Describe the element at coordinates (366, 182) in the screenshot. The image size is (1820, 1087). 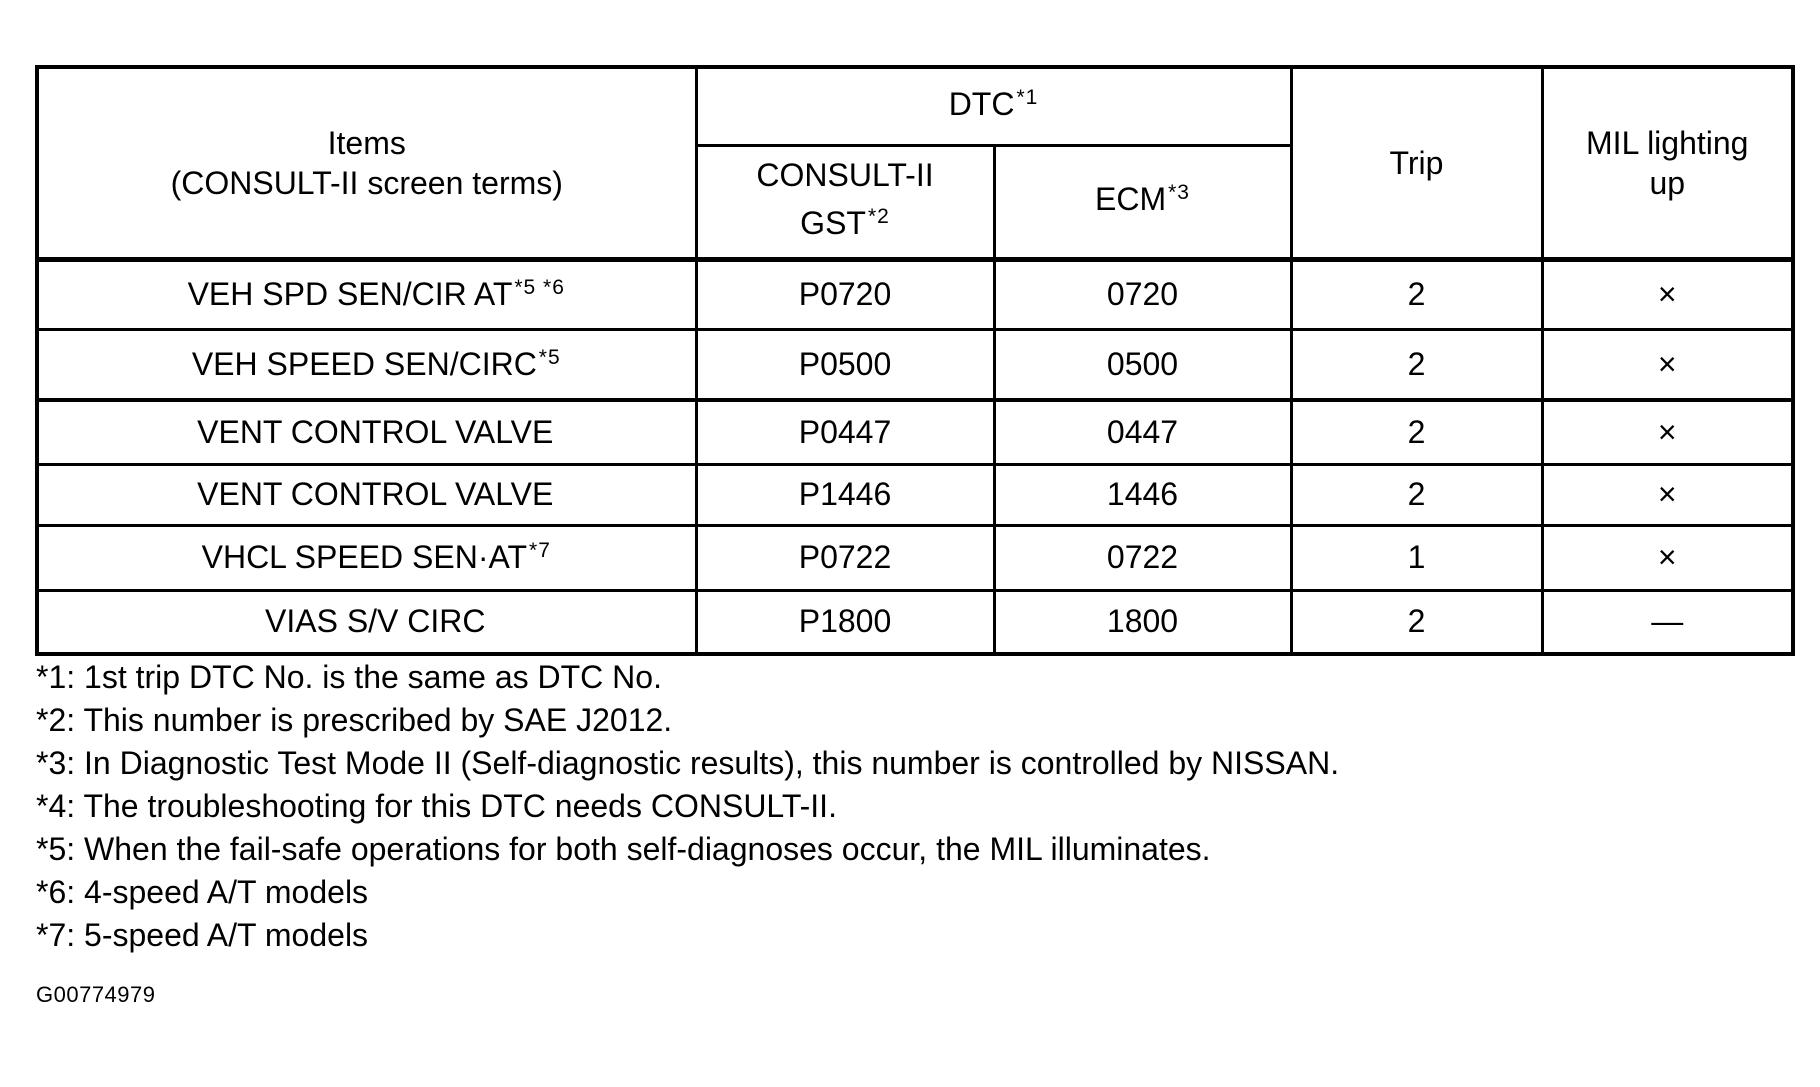
I see `items-header-line2: (CONSULT-II screen terms)` at that location.